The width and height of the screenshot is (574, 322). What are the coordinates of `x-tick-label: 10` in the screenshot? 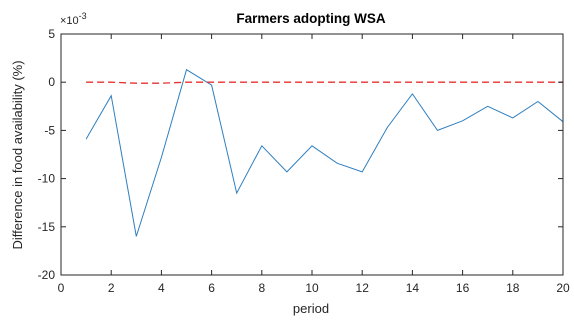 It's located at (312, 288).